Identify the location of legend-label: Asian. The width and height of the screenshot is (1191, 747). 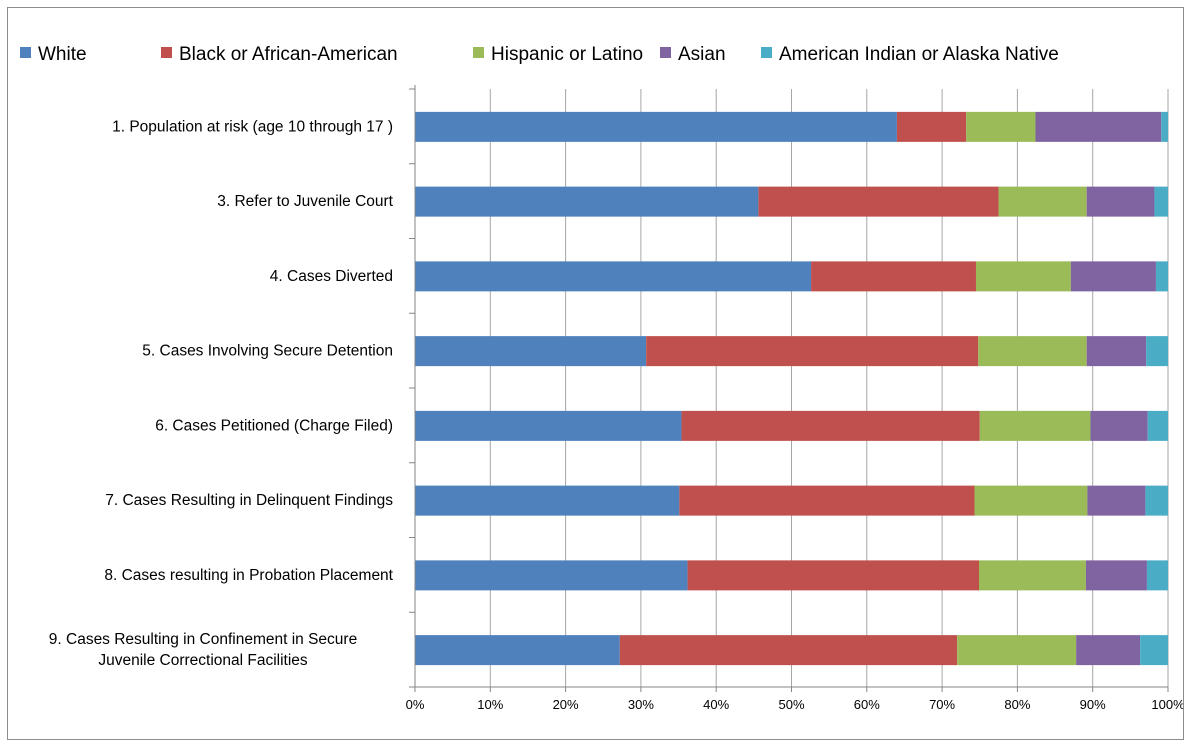
(702, 54).